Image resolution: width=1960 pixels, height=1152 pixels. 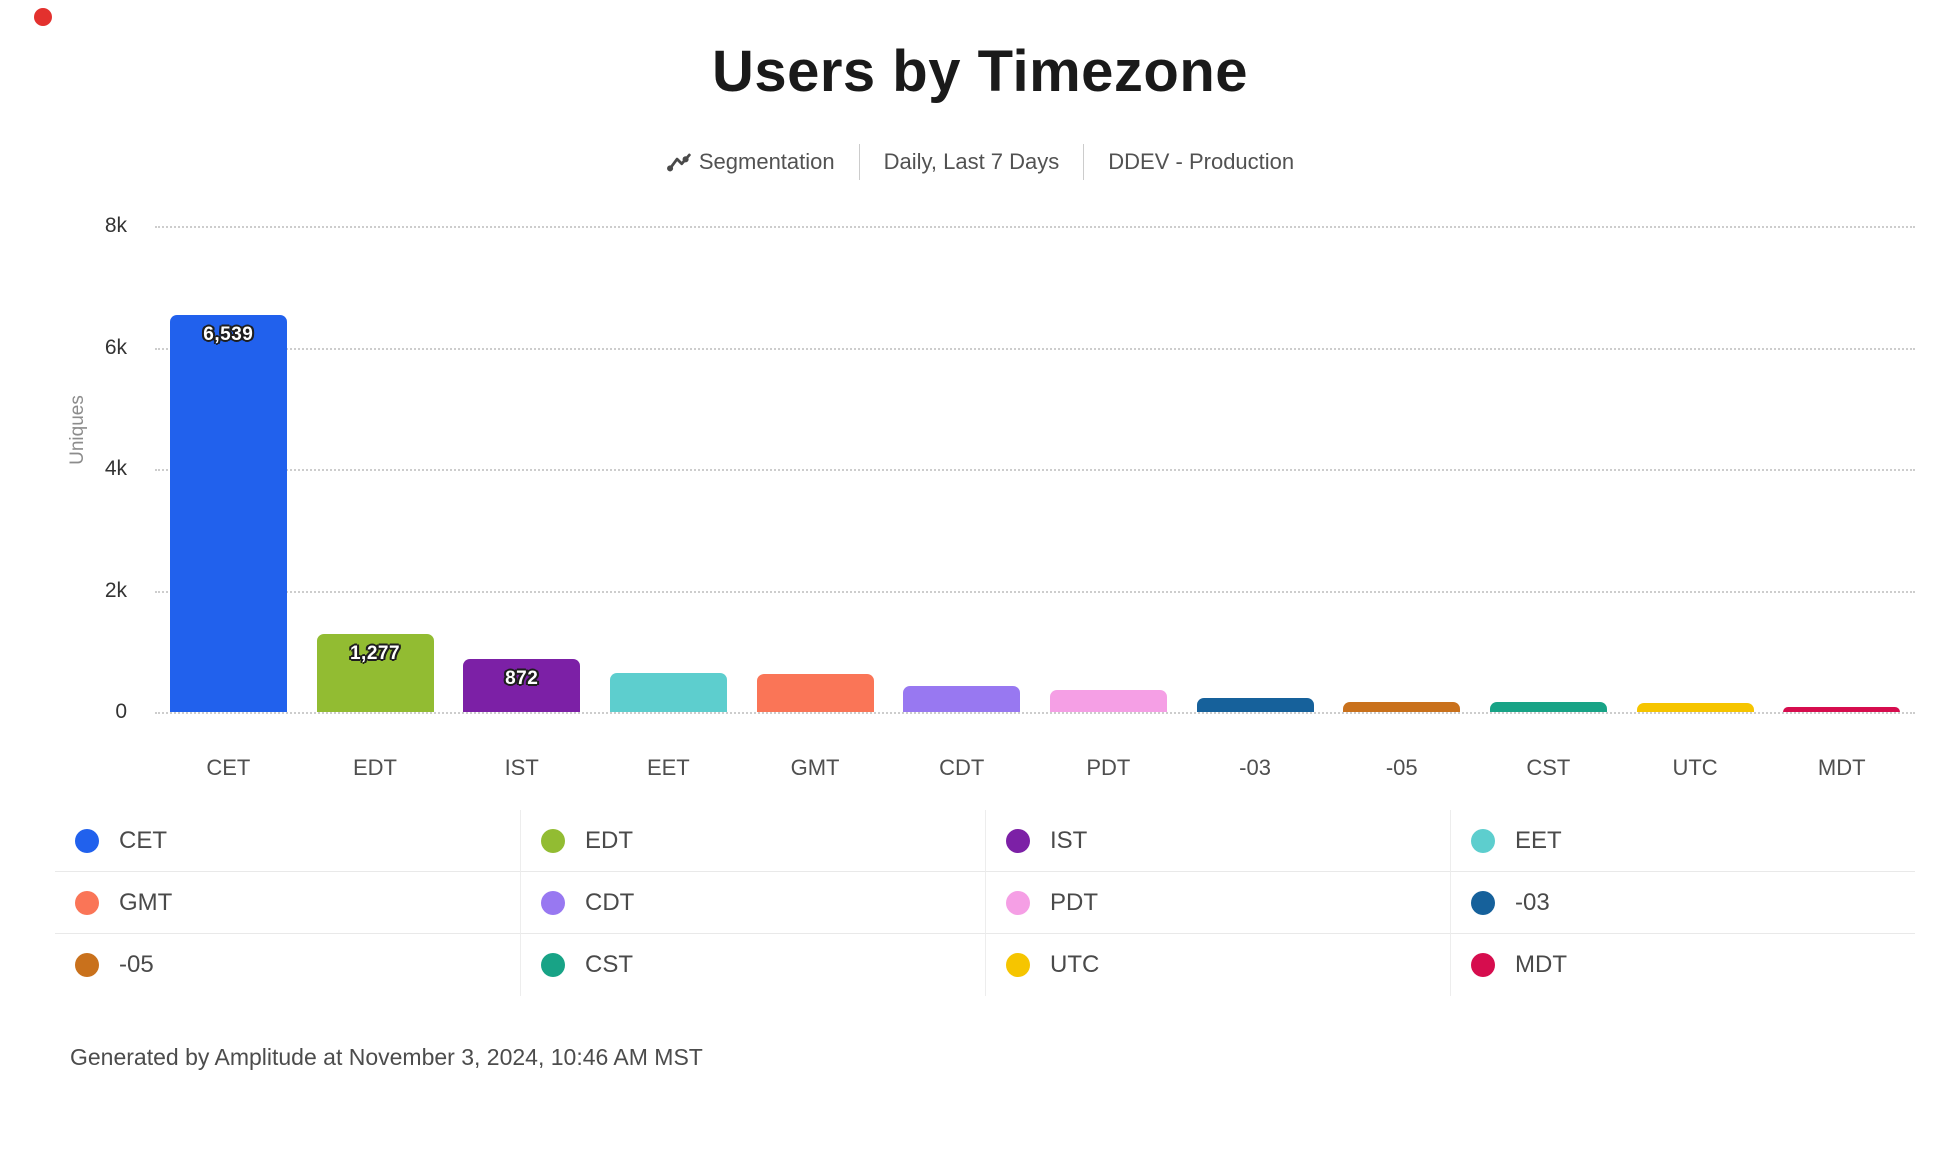 I want to click on segmentation-label: Segmentation, so click(x=766, y=161).